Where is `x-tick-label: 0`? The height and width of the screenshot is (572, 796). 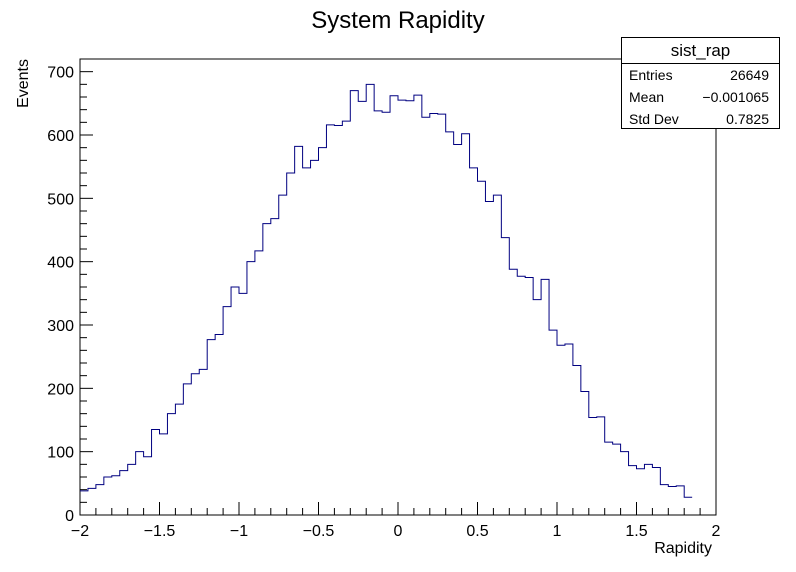
x-tick-label: 0 is located at coordinates (398, 531).